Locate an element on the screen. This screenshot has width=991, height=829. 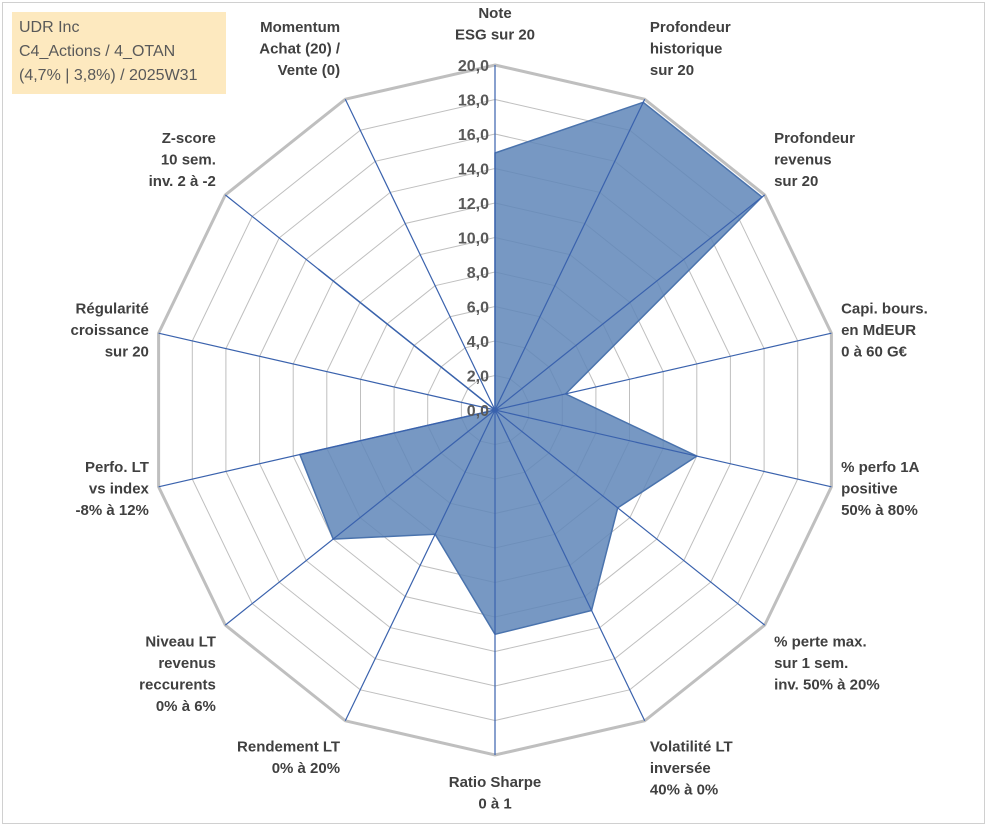
axis-label: % perte max. sur 1 sem. inv. 50% à 20% is located at coordinates (827, 664).